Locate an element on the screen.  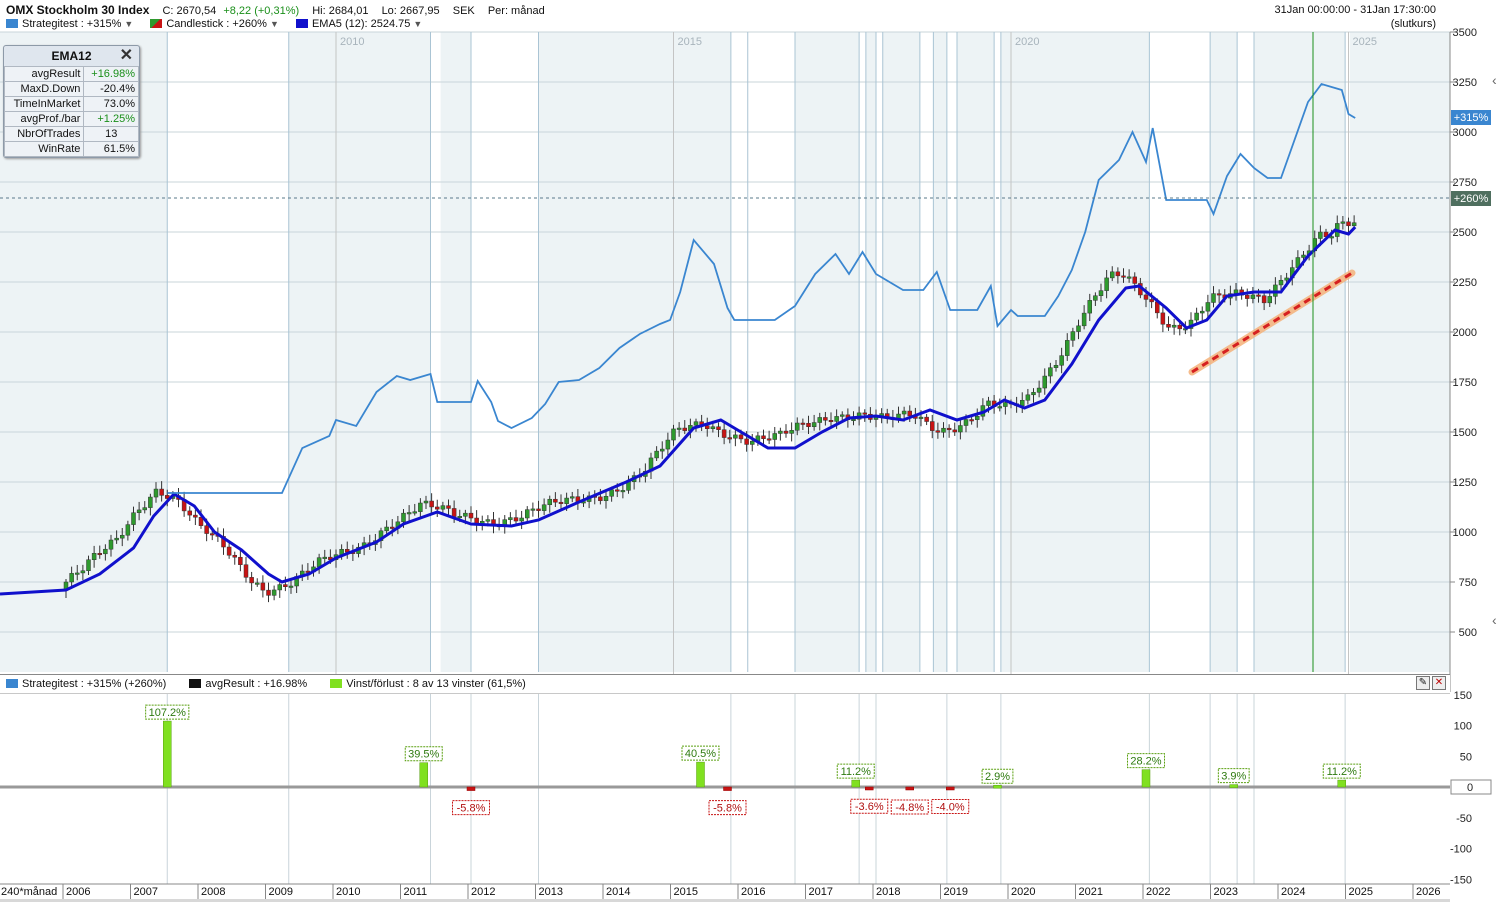
svg-text: +260% is located at coordinates (1471, 199).